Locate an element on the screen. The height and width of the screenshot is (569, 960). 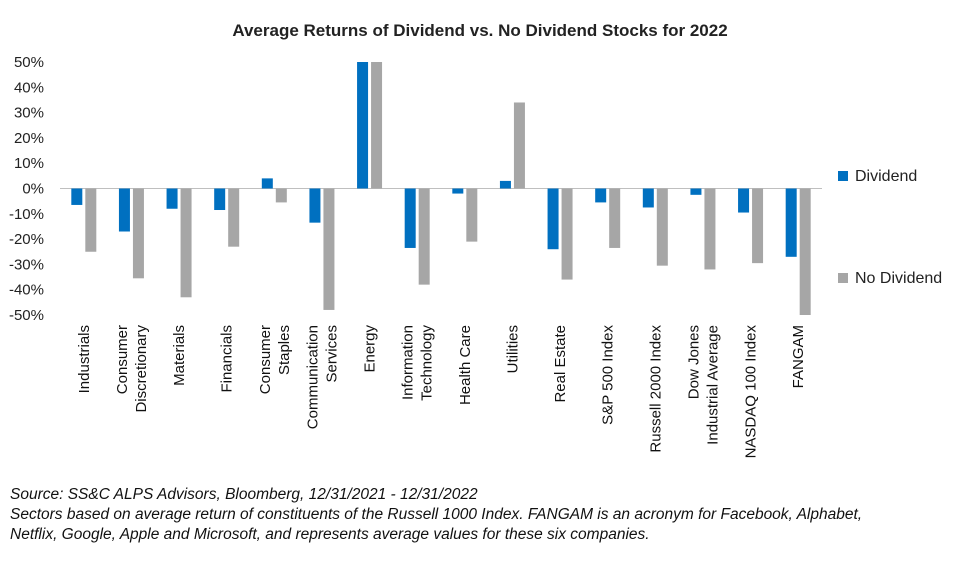
category-label: Communication is located at coordinates (312, 377).